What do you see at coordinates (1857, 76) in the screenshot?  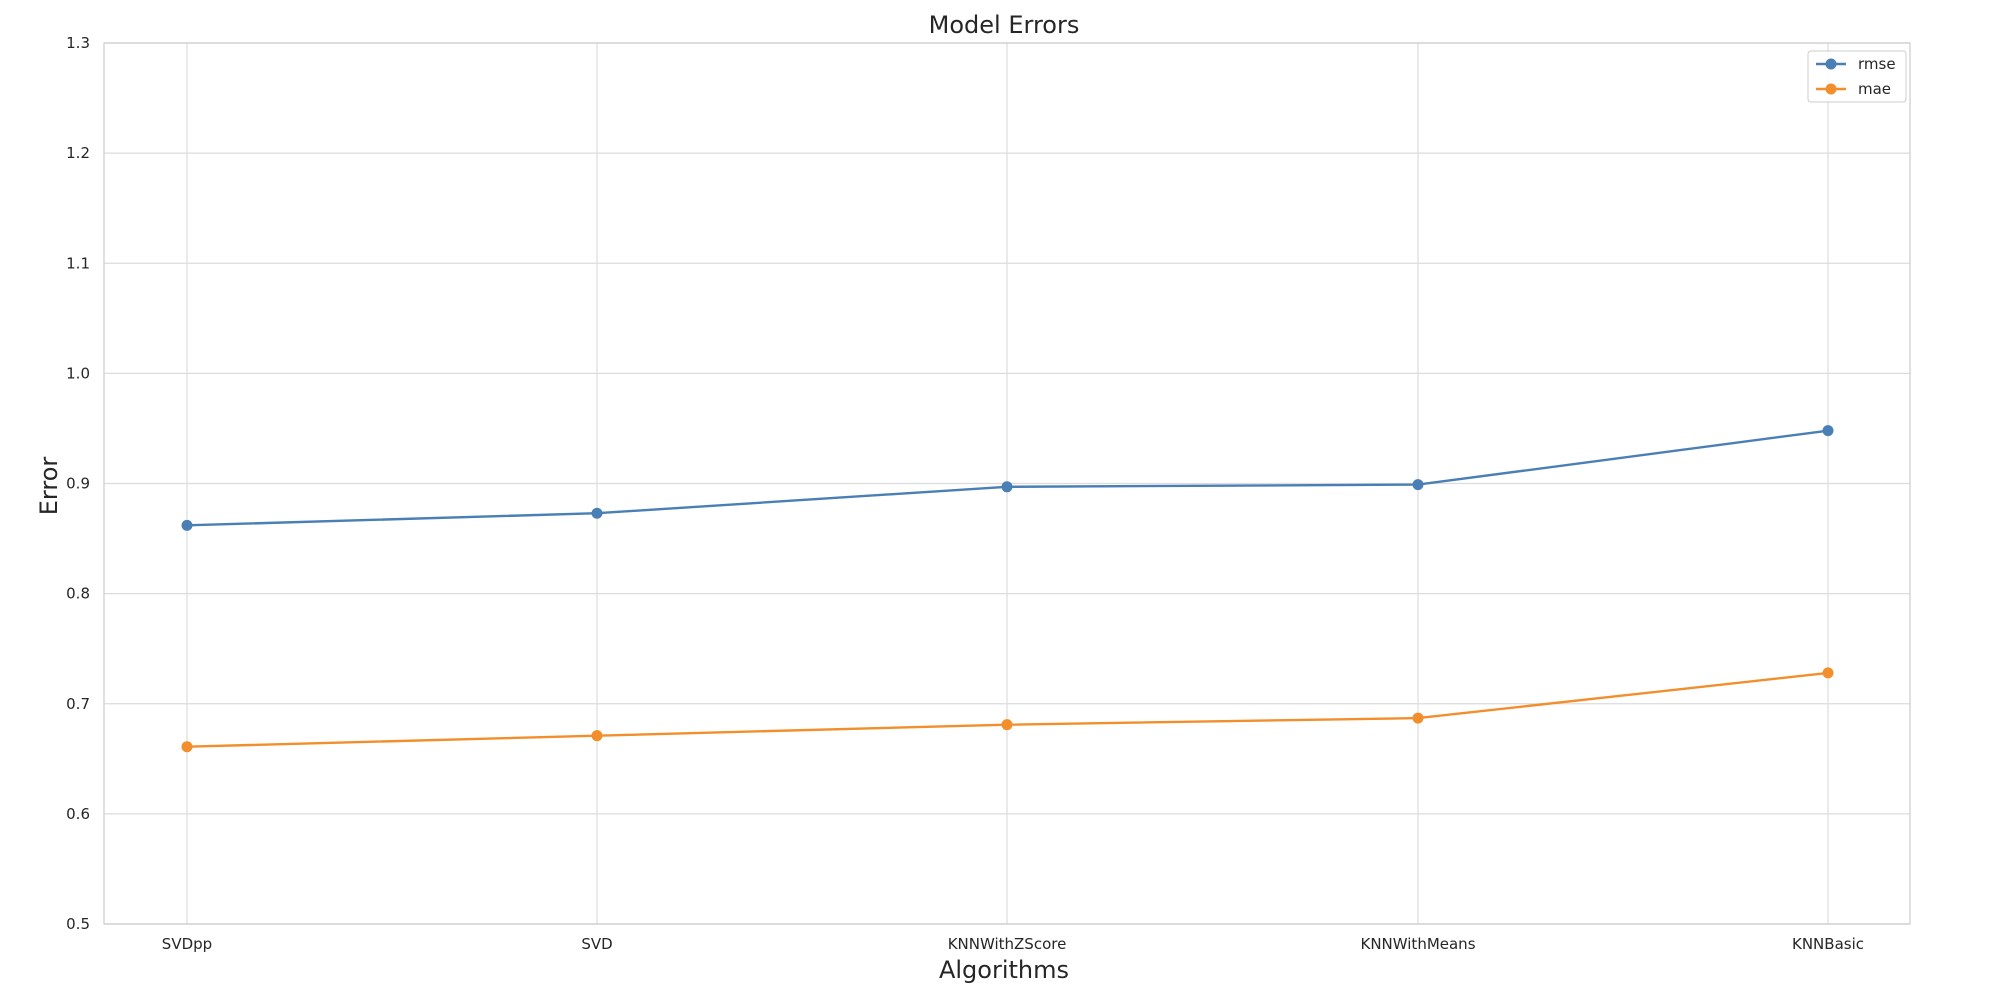 I see `legend: rmse mae` at bounding box center [1857, 76].